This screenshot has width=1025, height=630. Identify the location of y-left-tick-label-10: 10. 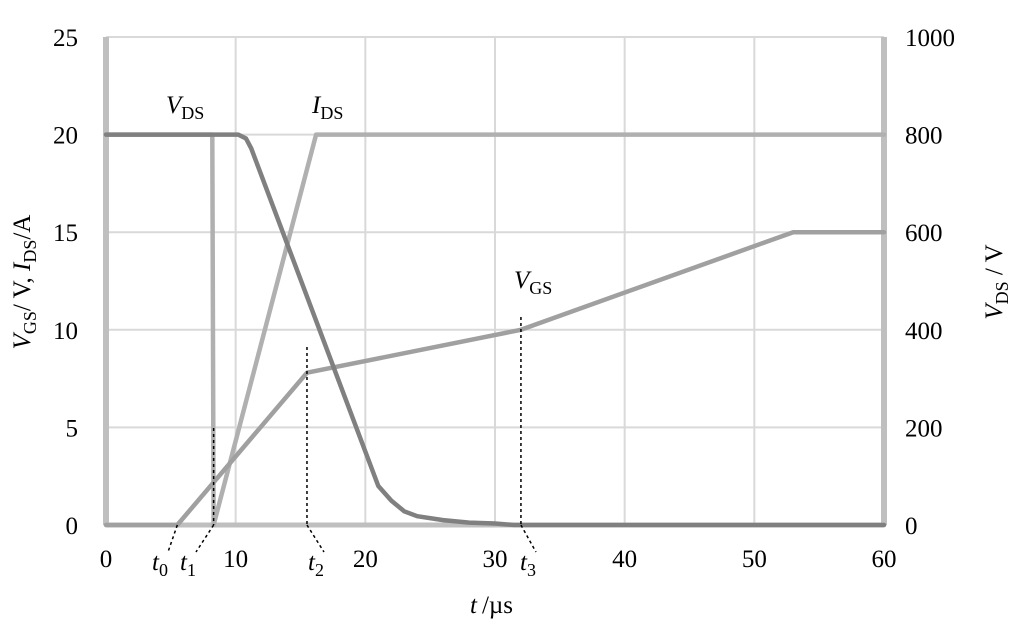
(65, 331).